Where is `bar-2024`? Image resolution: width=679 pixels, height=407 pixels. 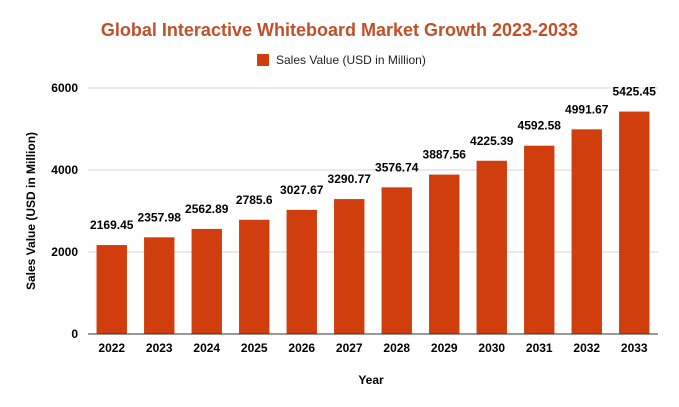
bar-2024 is located at coordinates (206, 281).